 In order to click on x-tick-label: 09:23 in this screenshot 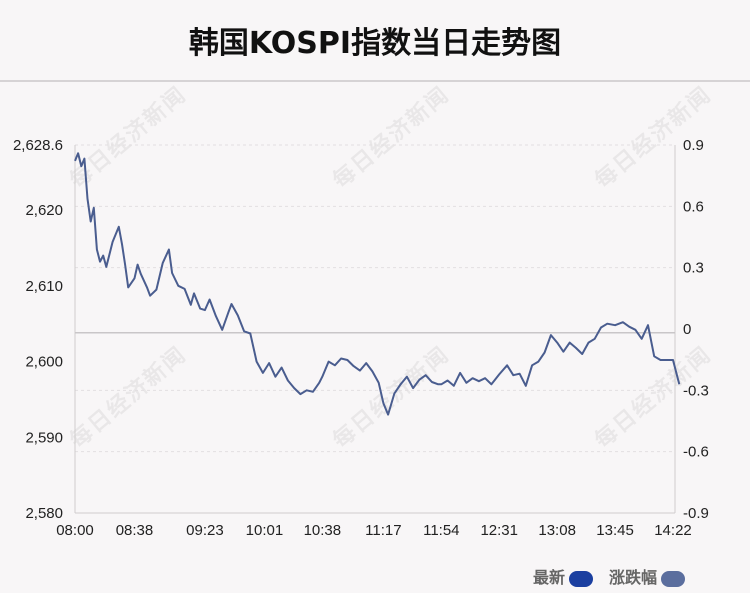, I will do `click(205, 530)`.